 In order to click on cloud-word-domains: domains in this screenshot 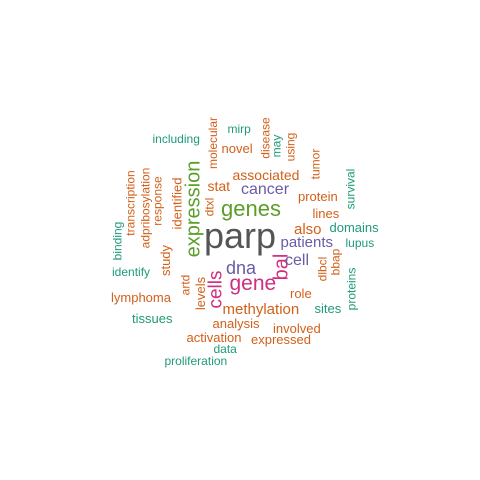, I will do `click(354, 227)`.